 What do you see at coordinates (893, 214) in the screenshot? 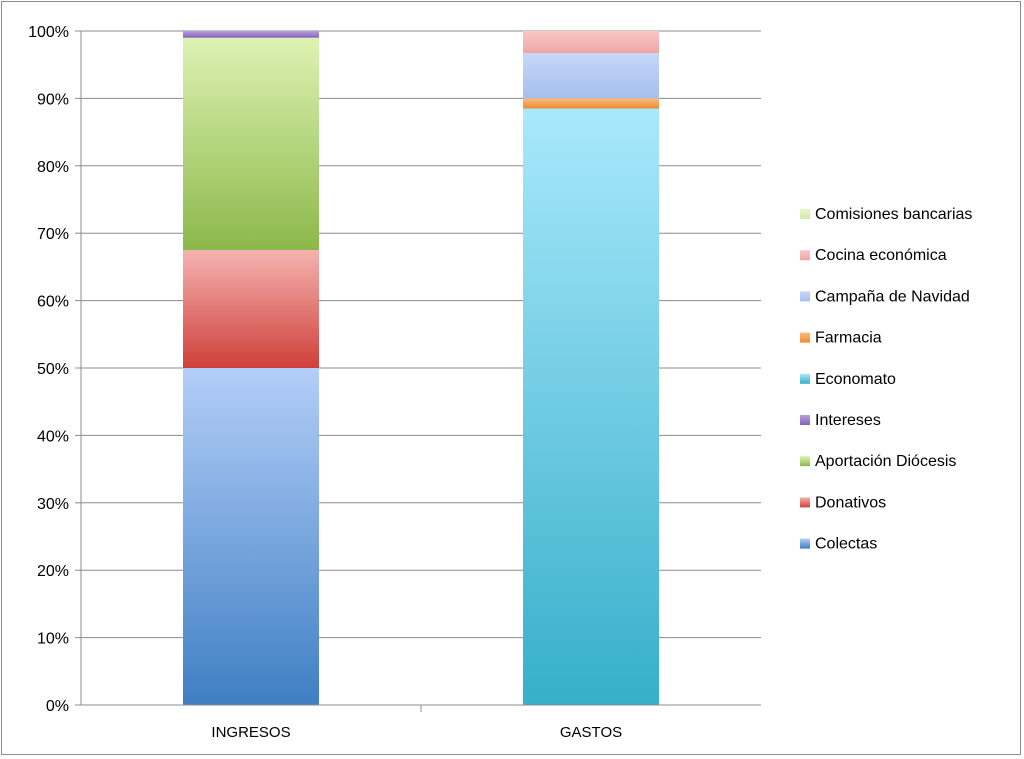
I see `legend-label: Comisiones bancarias` at bounding box center [893, 214].